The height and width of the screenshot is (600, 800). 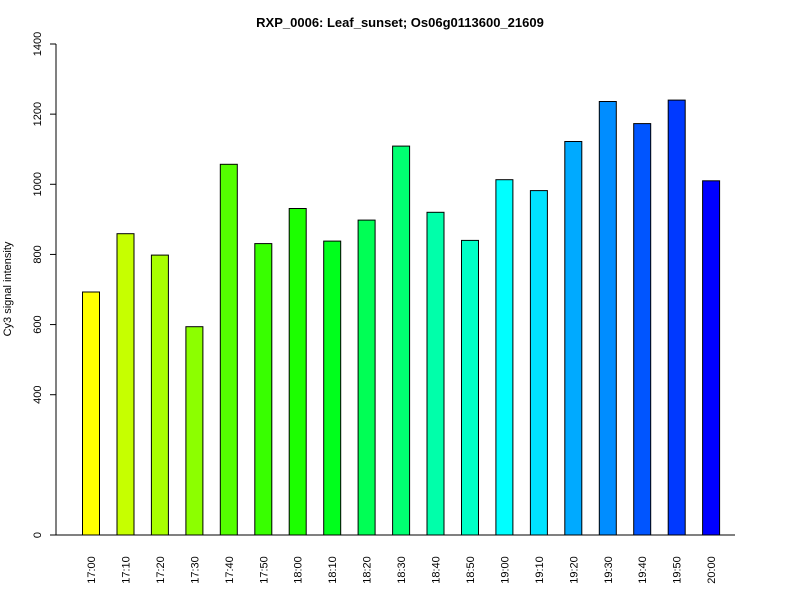 I want to click on x-tick-label: 17:20, so click(x=161, y=570).